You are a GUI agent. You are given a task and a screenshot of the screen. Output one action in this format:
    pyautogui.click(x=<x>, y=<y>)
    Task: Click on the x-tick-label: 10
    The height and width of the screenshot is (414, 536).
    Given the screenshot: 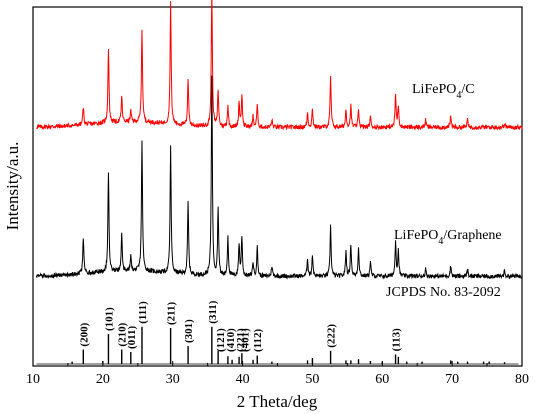 What is the action you would take?
    pyautogui.click(x=33, y=379)
    